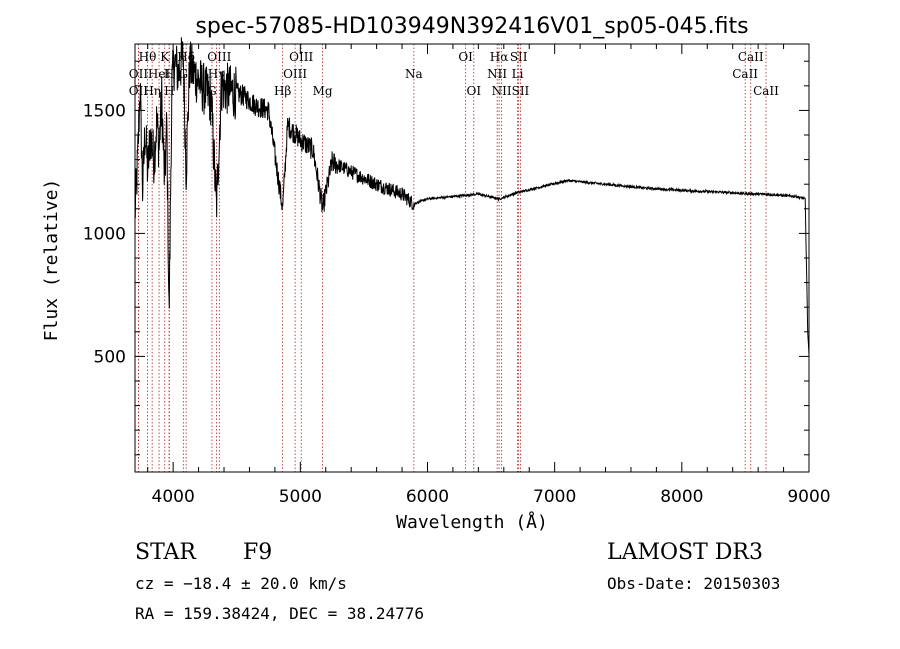 The height and width of the screenshot is (649, 900). I want to click on y-axis-label: Flux (relative), so click(51, 260).